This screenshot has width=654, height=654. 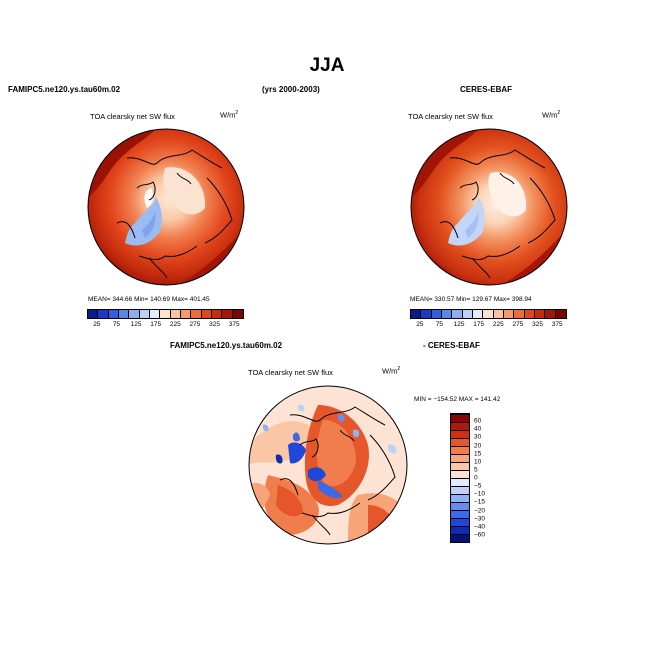 I want to click on panel1-colorbar, so click(x=165, y=314).